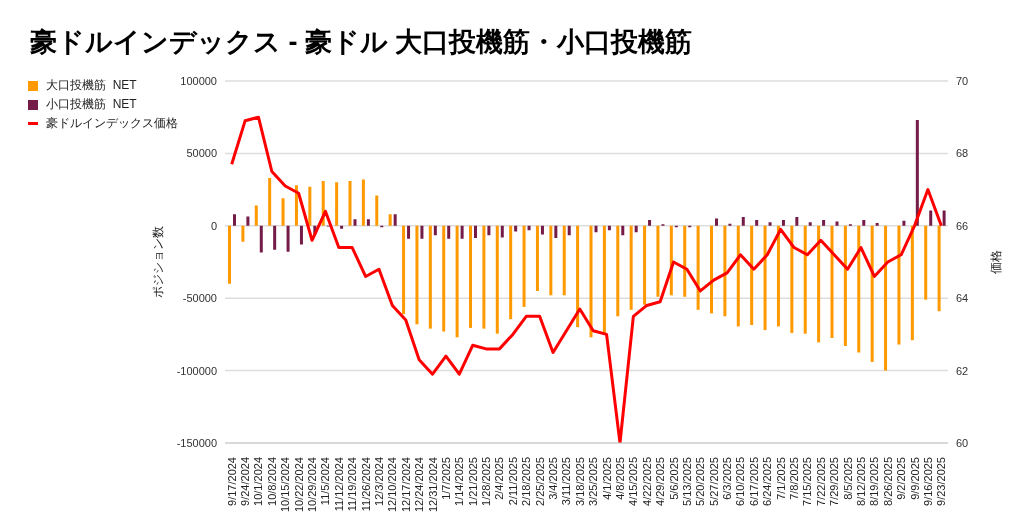 This screenshot has width=1024, height=523. What do you see at coordinates (158, 262) in the screenshot?
I see `y-axis-title: ポジション数` at bounding box center [158, 262].